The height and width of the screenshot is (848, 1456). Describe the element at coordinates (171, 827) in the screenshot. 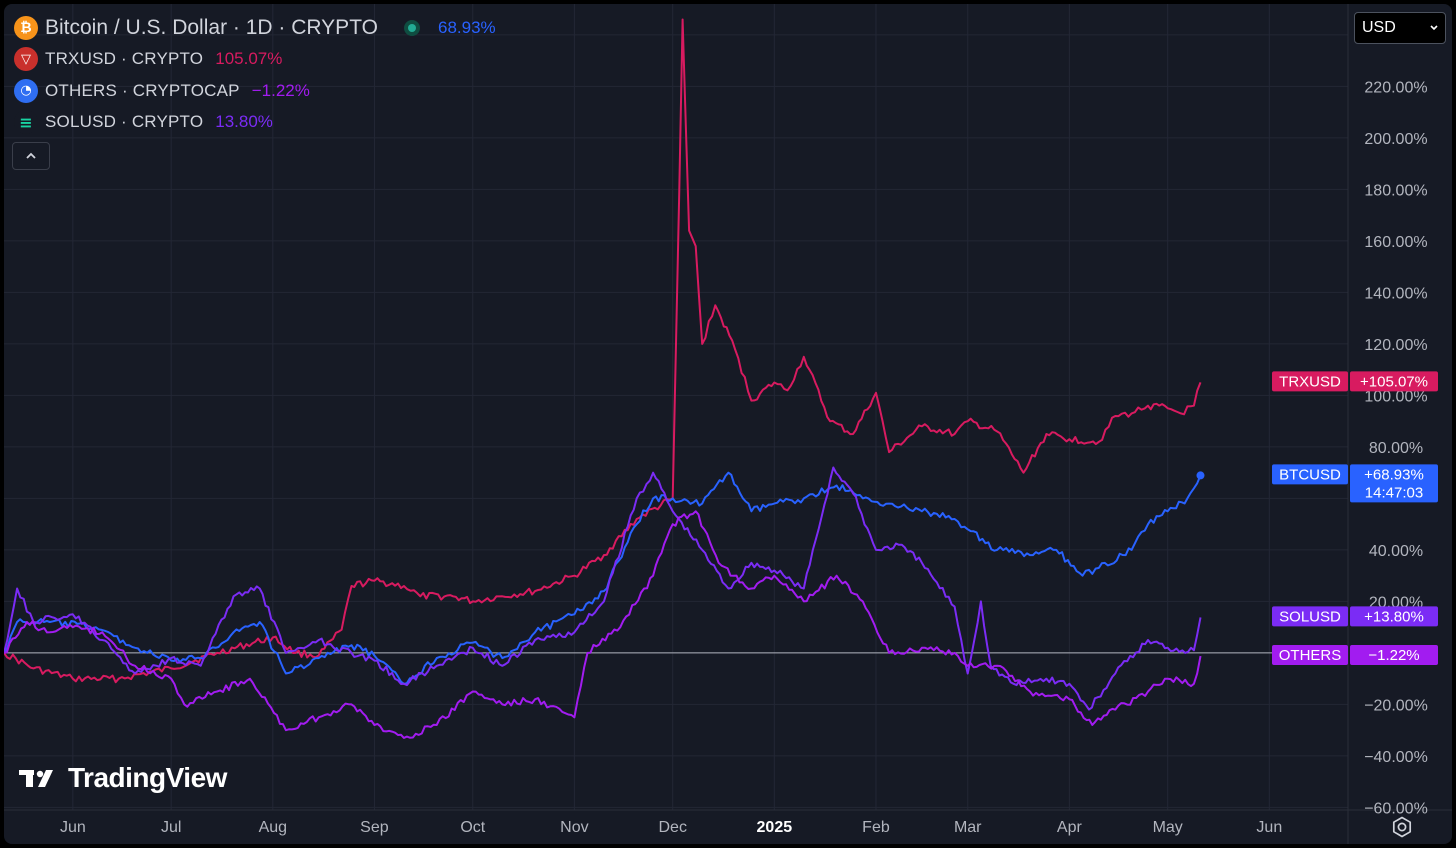

I see `x-tick-label: Jul` at that location.